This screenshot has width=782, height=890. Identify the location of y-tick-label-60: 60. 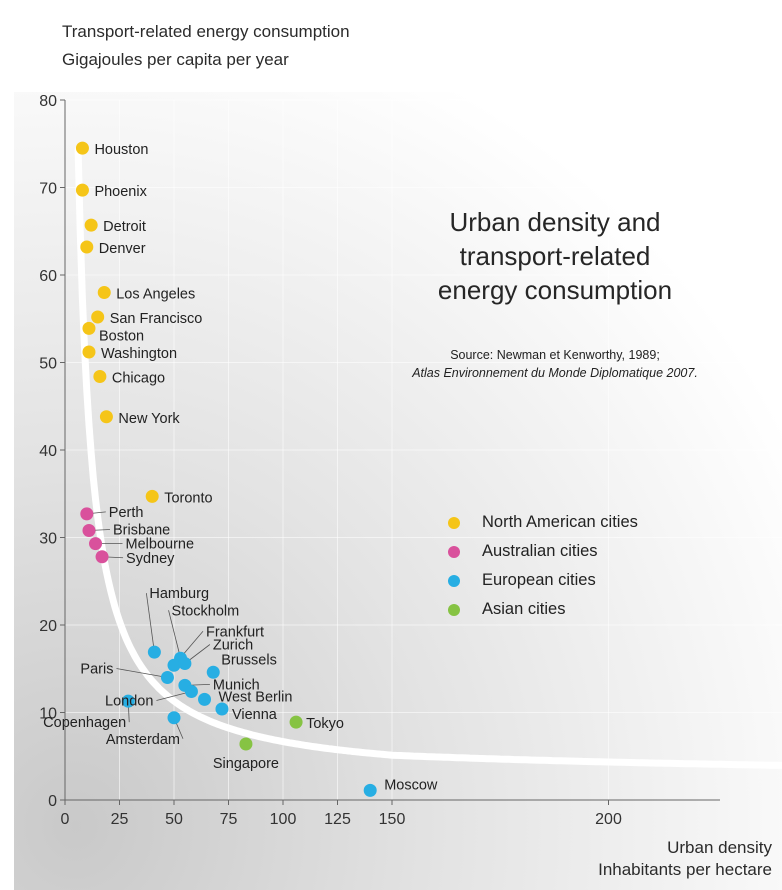
(48, 276).